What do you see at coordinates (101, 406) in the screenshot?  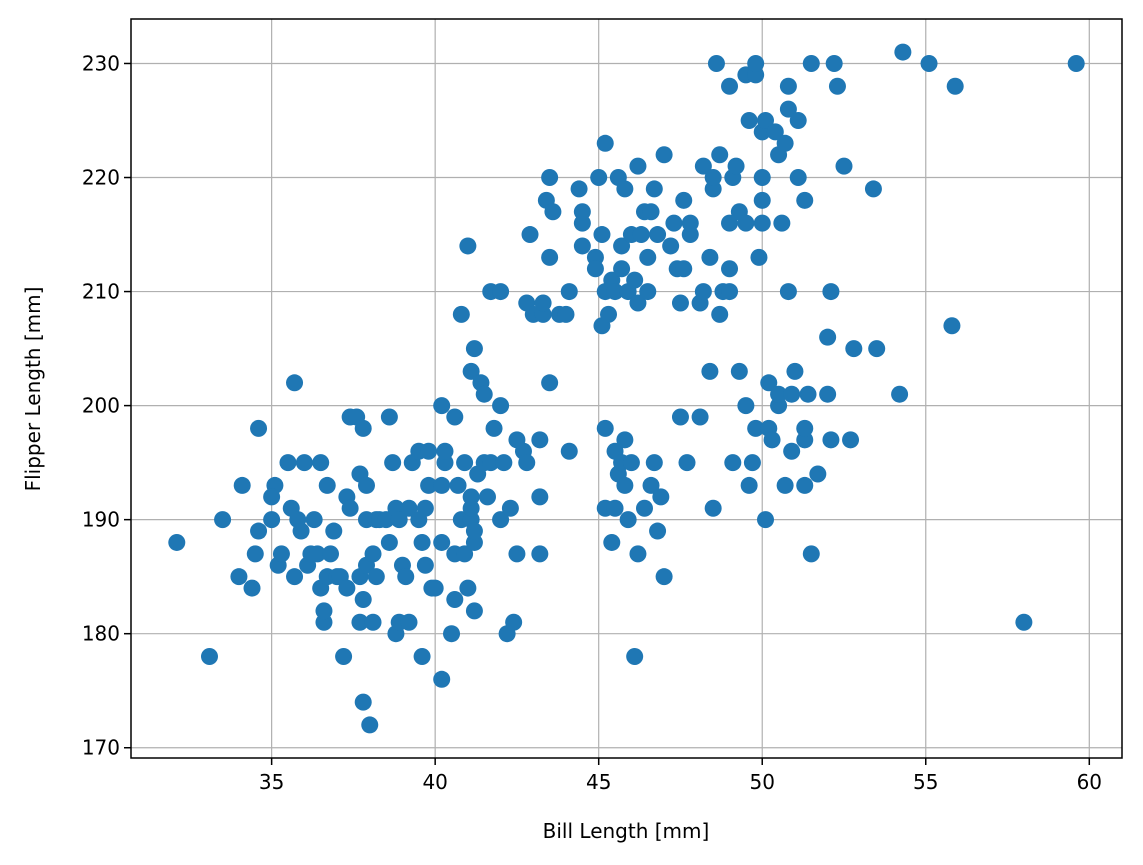 I see `y-tick-label: 200` at bounding box center [101, 406].